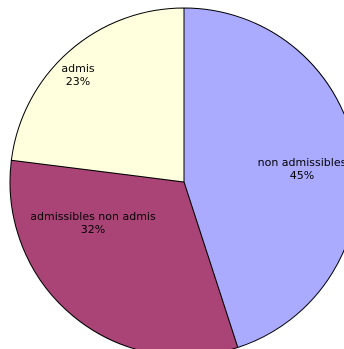 The height and width of the screenshot is (349, 344). I want to click on slice-label-2: admis, so click(77, 68).